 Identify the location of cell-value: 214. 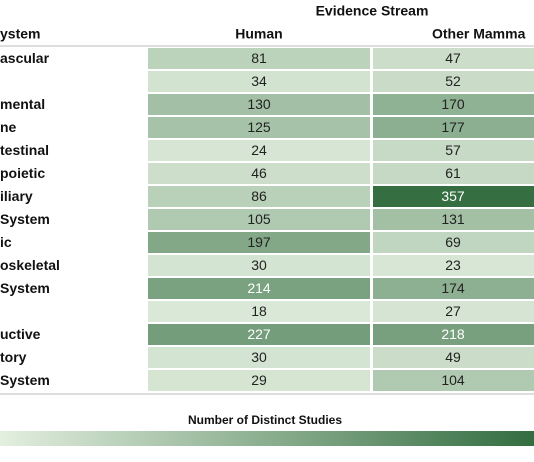
(259, 288).